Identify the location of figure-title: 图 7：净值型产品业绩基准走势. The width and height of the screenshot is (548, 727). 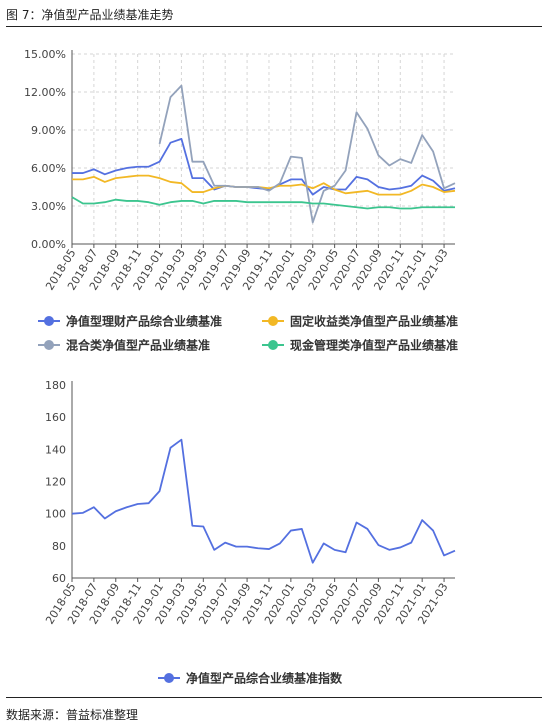
(90, 15).